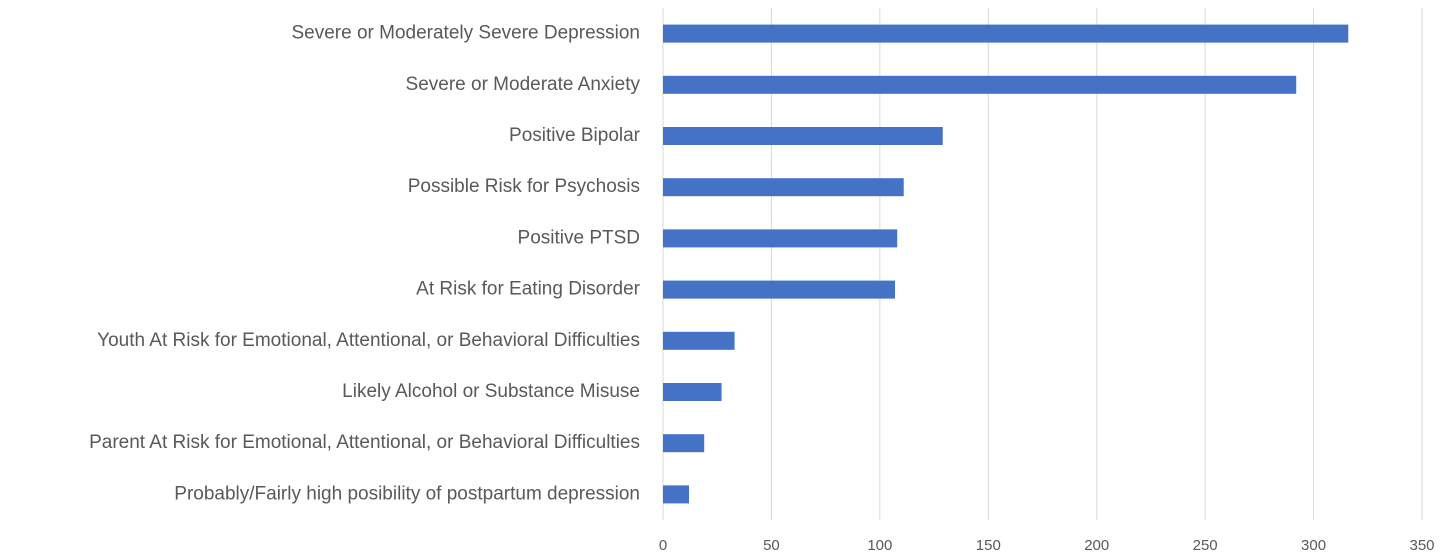 The height and width of the screenshot is (554, 1448). What do you see at coordinates (524, 186) in the screenshot?
I see `y-tick-label: Possible Risk for Psychosis` at bounding box center [524, 186].